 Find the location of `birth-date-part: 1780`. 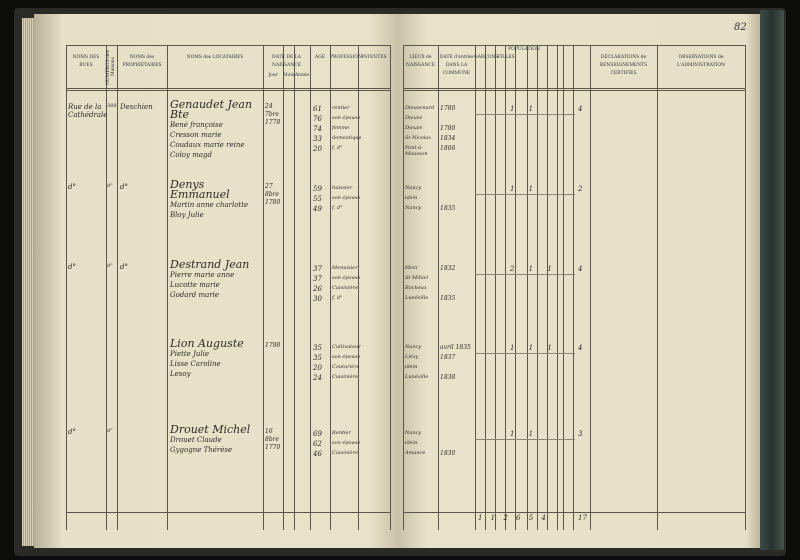

birth-date-part: 1780 is located at coordinates (273, 202).